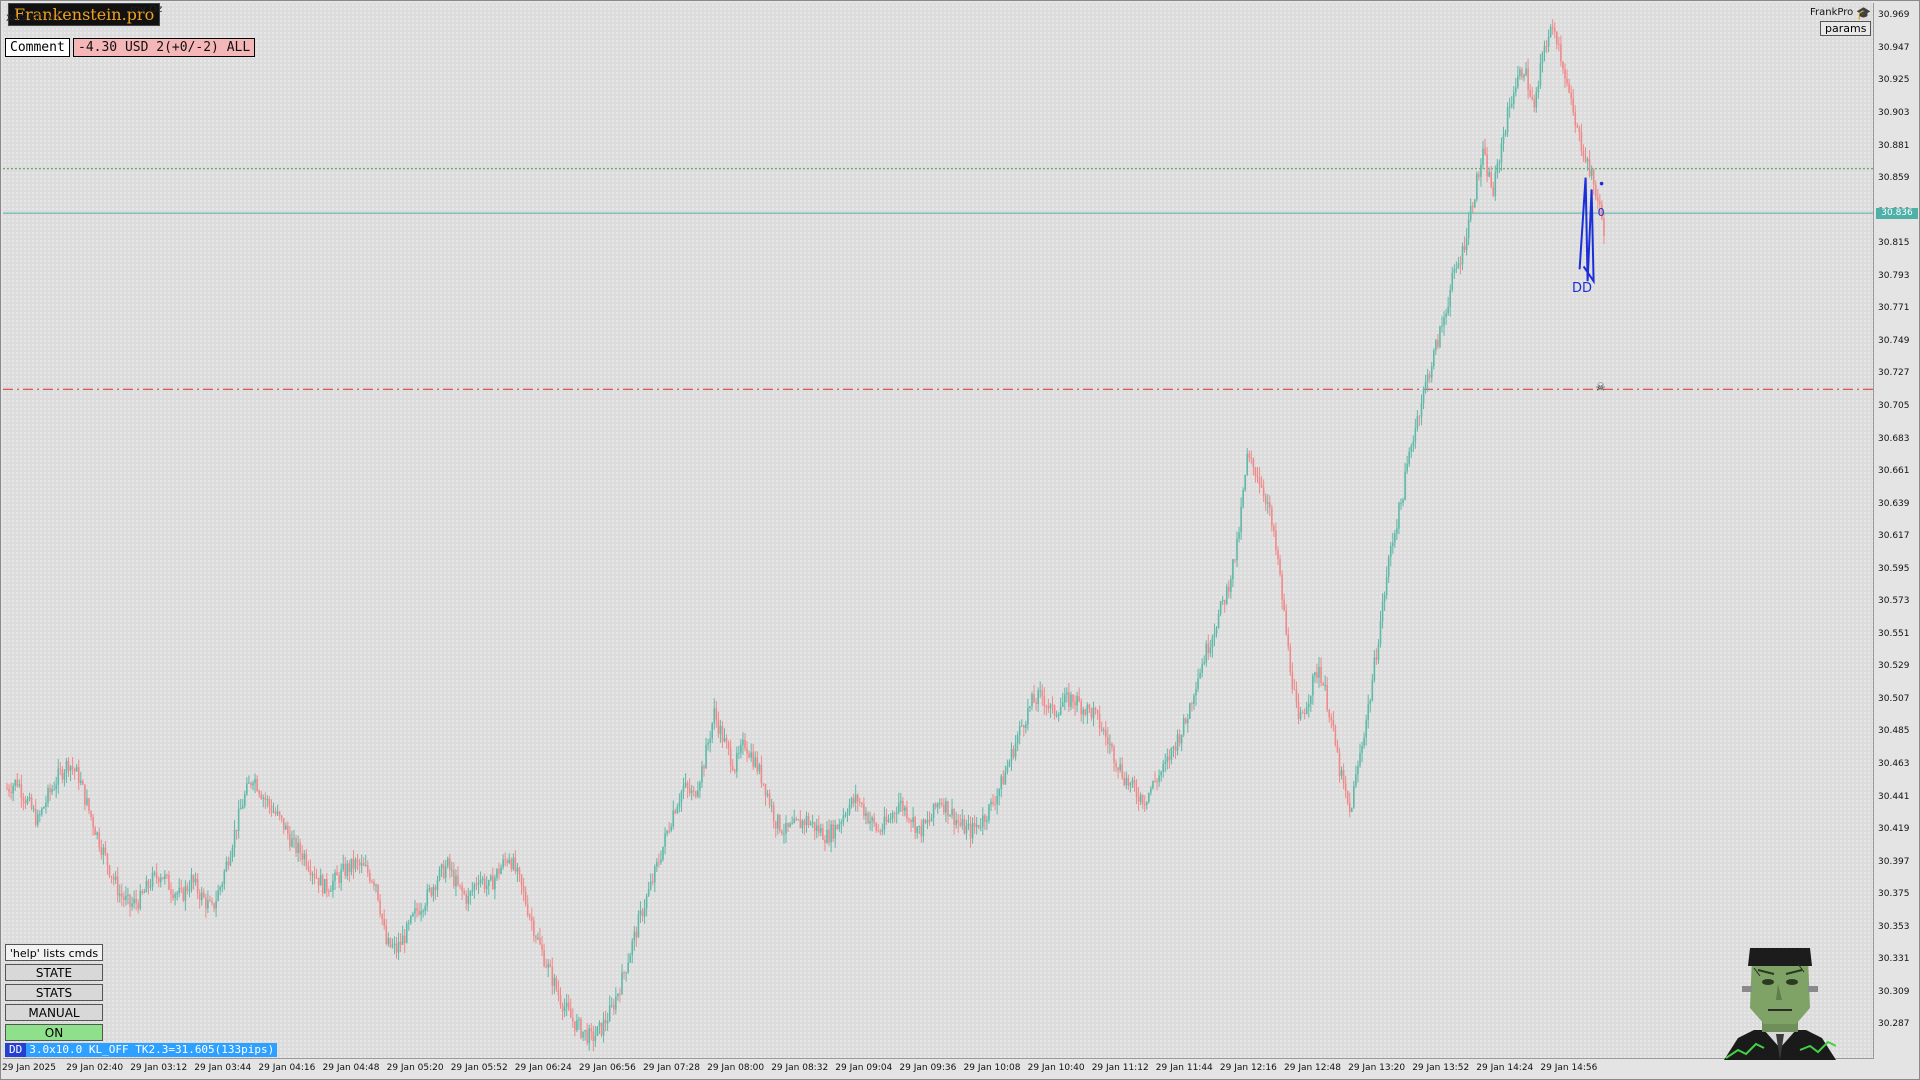  Describe the element at coordinates (54, 992) in the screenshot. I see `stats-button: STATS` at that location.